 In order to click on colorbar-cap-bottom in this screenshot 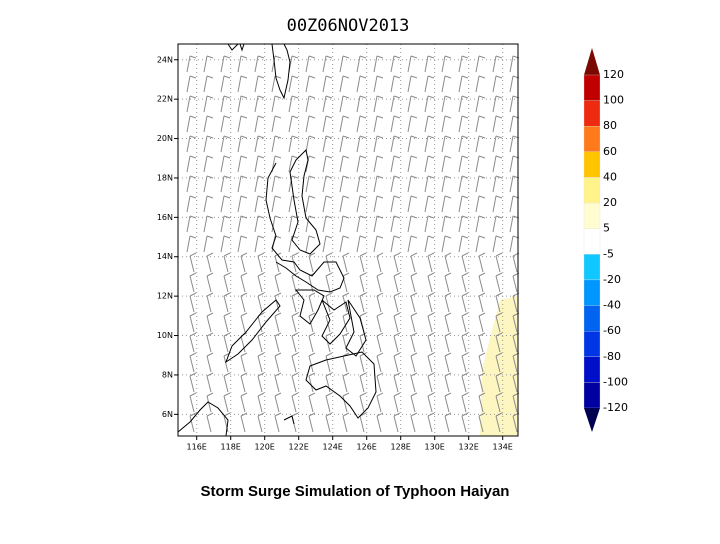, I will do `click(592, 420)`.